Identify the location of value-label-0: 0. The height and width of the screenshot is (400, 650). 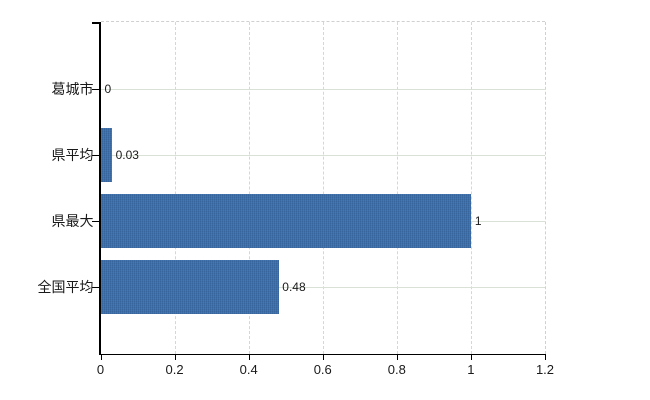
(108, 89).